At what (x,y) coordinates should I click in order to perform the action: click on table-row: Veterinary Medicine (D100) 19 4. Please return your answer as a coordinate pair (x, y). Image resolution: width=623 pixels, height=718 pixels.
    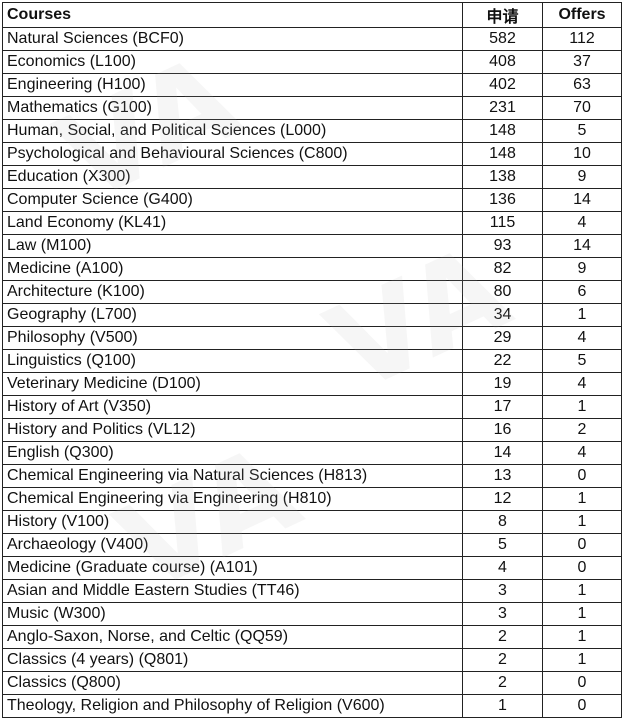
    Looking at the image, I should click on (312, 384).